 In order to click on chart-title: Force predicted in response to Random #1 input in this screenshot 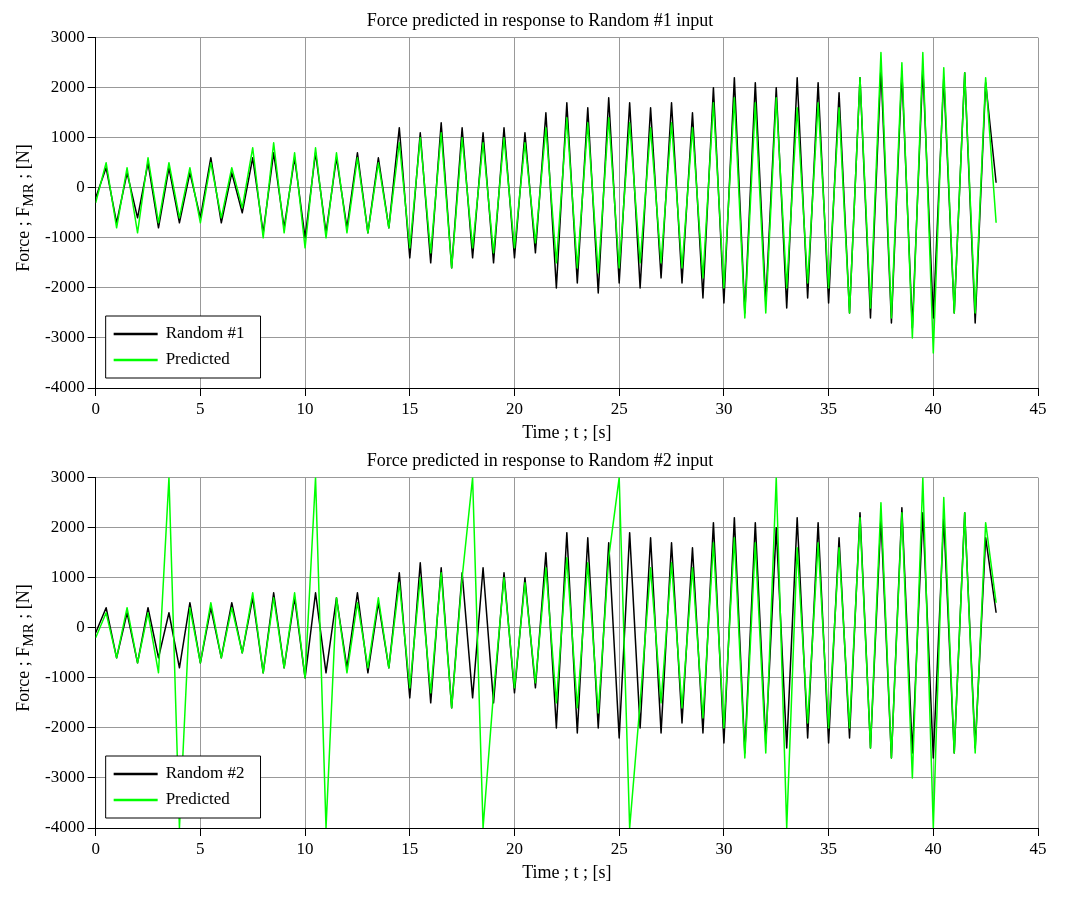, I will do `click(540, 19)`.